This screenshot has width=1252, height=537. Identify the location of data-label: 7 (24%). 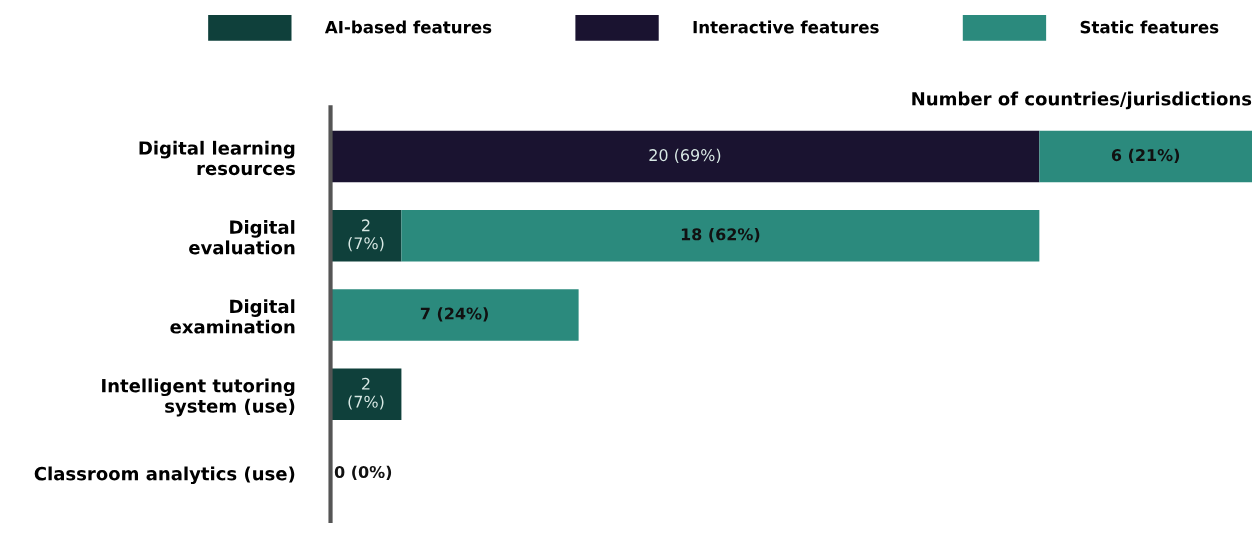
(454, 314).